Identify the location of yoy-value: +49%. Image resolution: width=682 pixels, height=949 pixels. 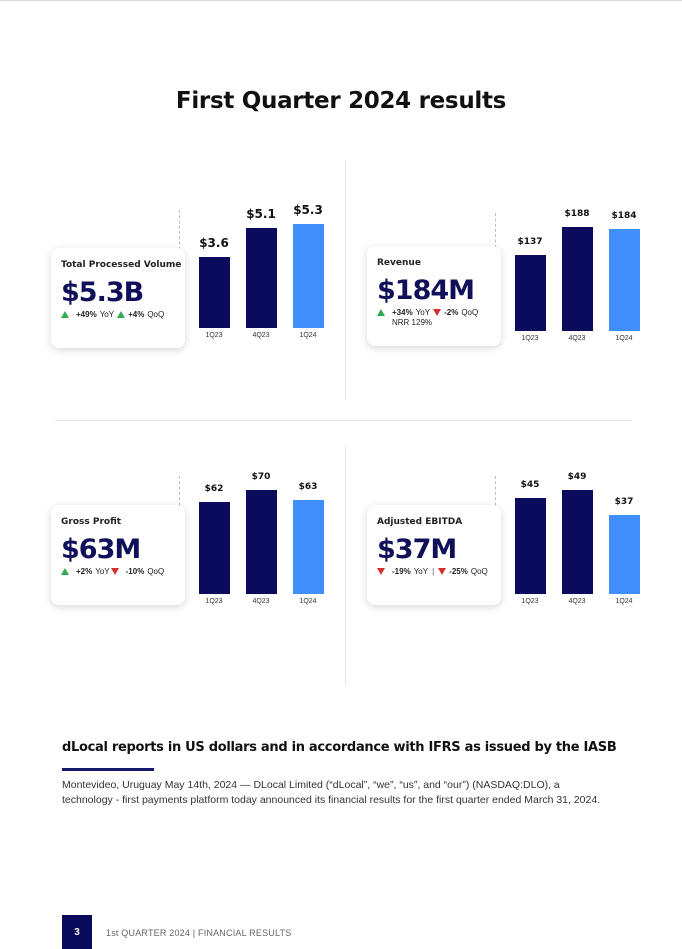
(86, 314).